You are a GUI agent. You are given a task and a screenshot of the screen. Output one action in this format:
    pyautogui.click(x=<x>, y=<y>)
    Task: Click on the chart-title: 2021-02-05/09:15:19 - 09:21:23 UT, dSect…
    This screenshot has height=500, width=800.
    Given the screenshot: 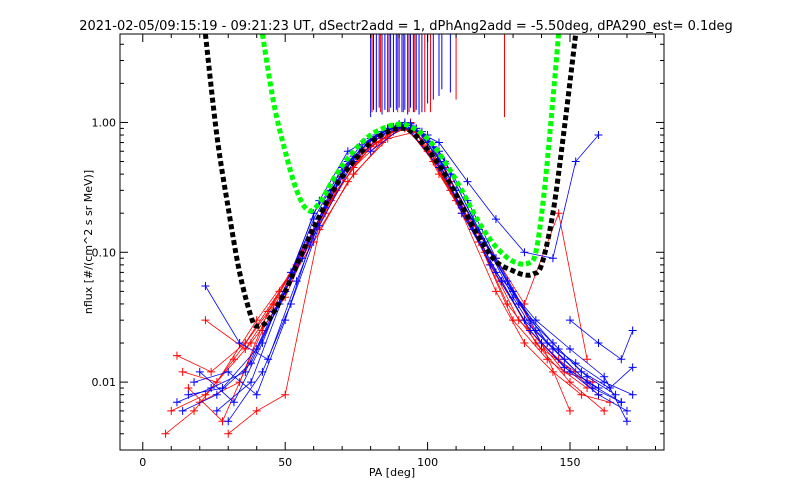 What is the action you would take?
    pyautogui.click(x=406, y=26)
    